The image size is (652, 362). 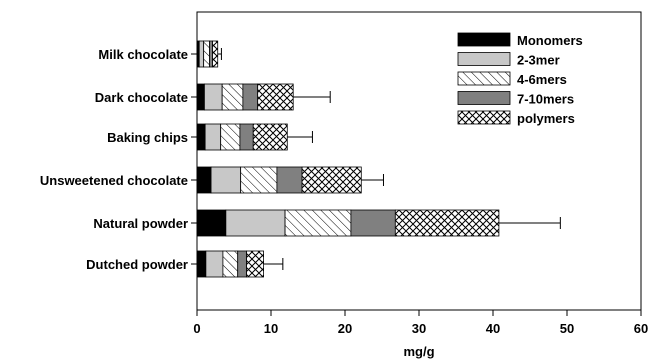 I want to click on x-tick-label: 50, so click(x=567, y=328).